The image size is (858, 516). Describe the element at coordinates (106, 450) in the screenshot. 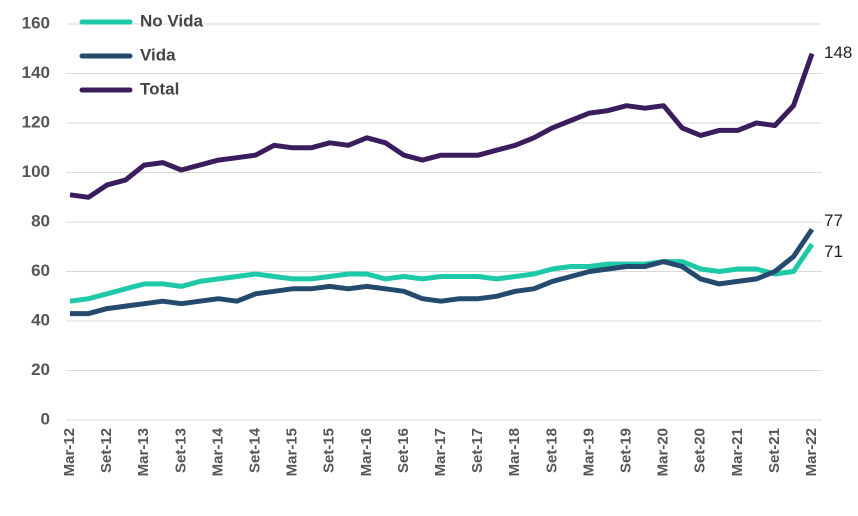

I see `x-tick-label: Set-12` at that location.